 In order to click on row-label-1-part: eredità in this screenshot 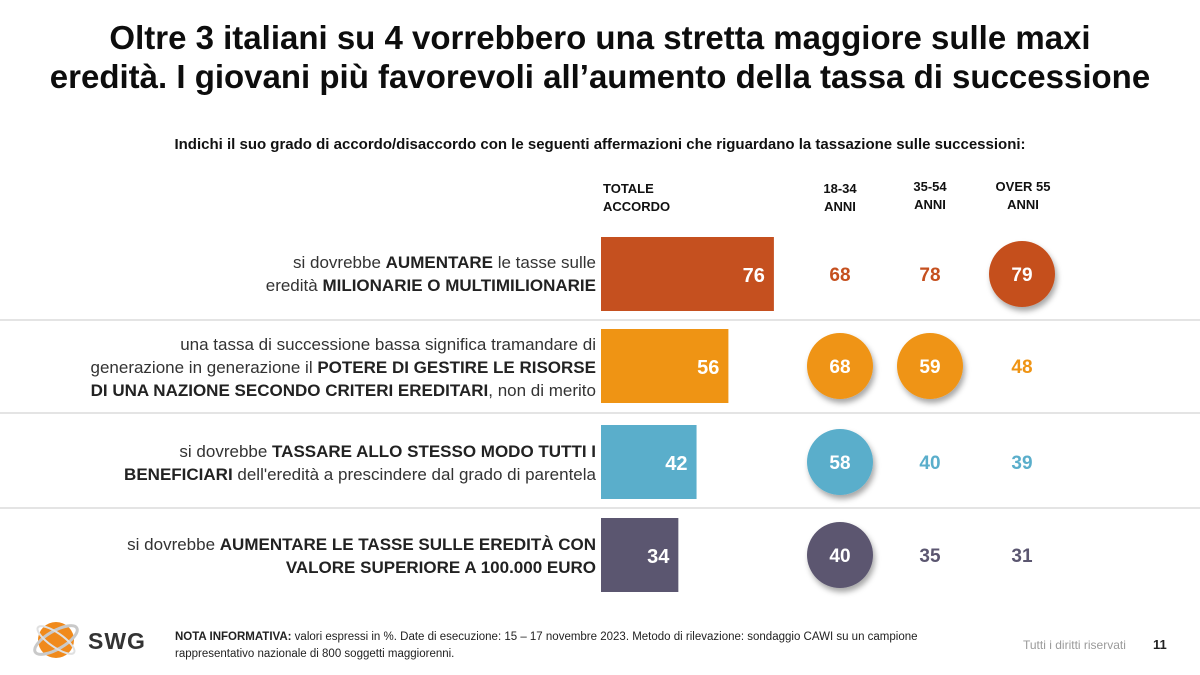, I will do `click(294, 285)`.